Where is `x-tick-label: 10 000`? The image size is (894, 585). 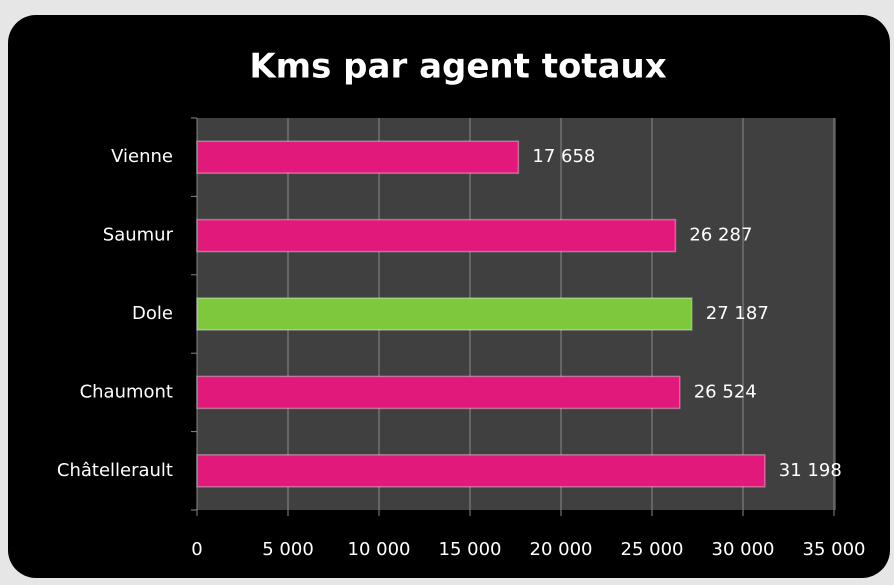
x-tick-label: 10 000 is located at coordinates (379, 549).